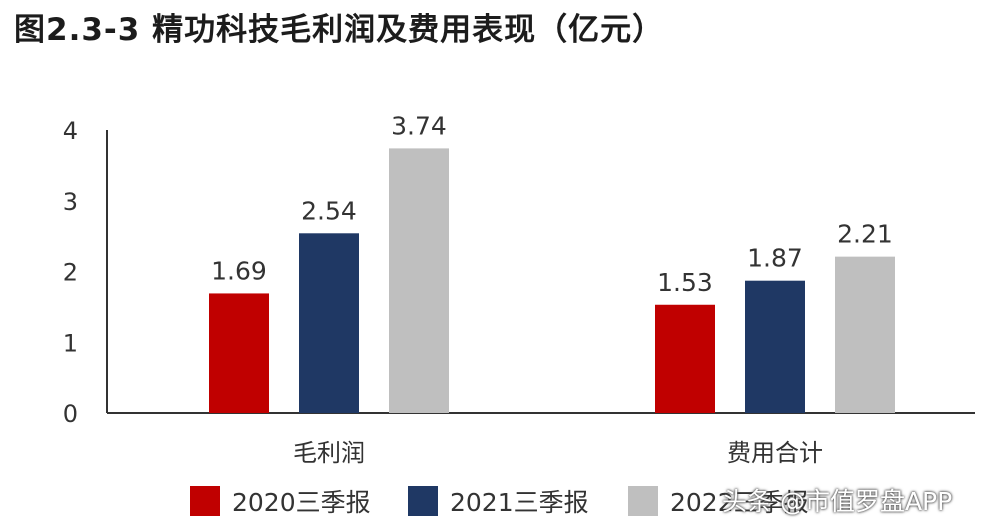 The width and height of the screenshot is (1006, 532). I want to click on y-tick-label-4: 4, so click(70, 131).